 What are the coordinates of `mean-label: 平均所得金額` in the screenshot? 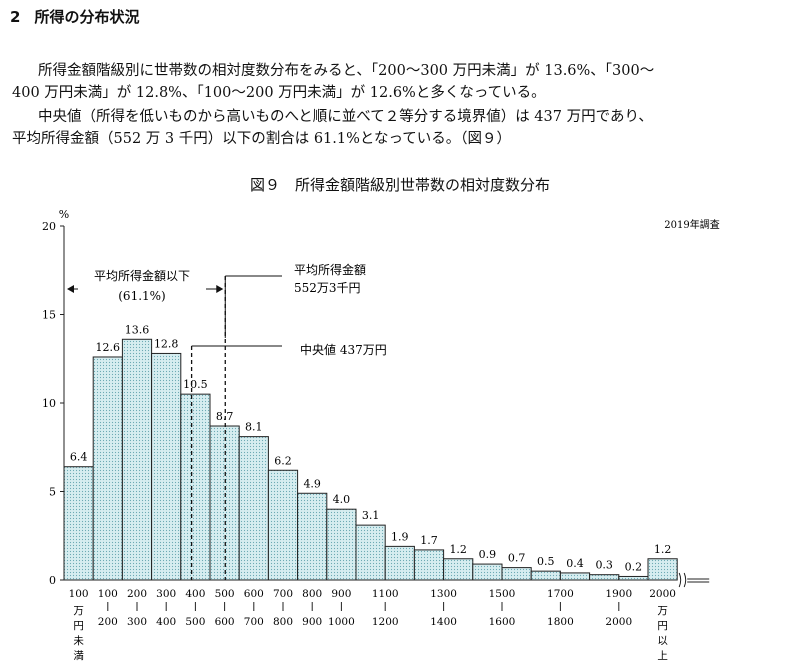 It's located at (330, 269).